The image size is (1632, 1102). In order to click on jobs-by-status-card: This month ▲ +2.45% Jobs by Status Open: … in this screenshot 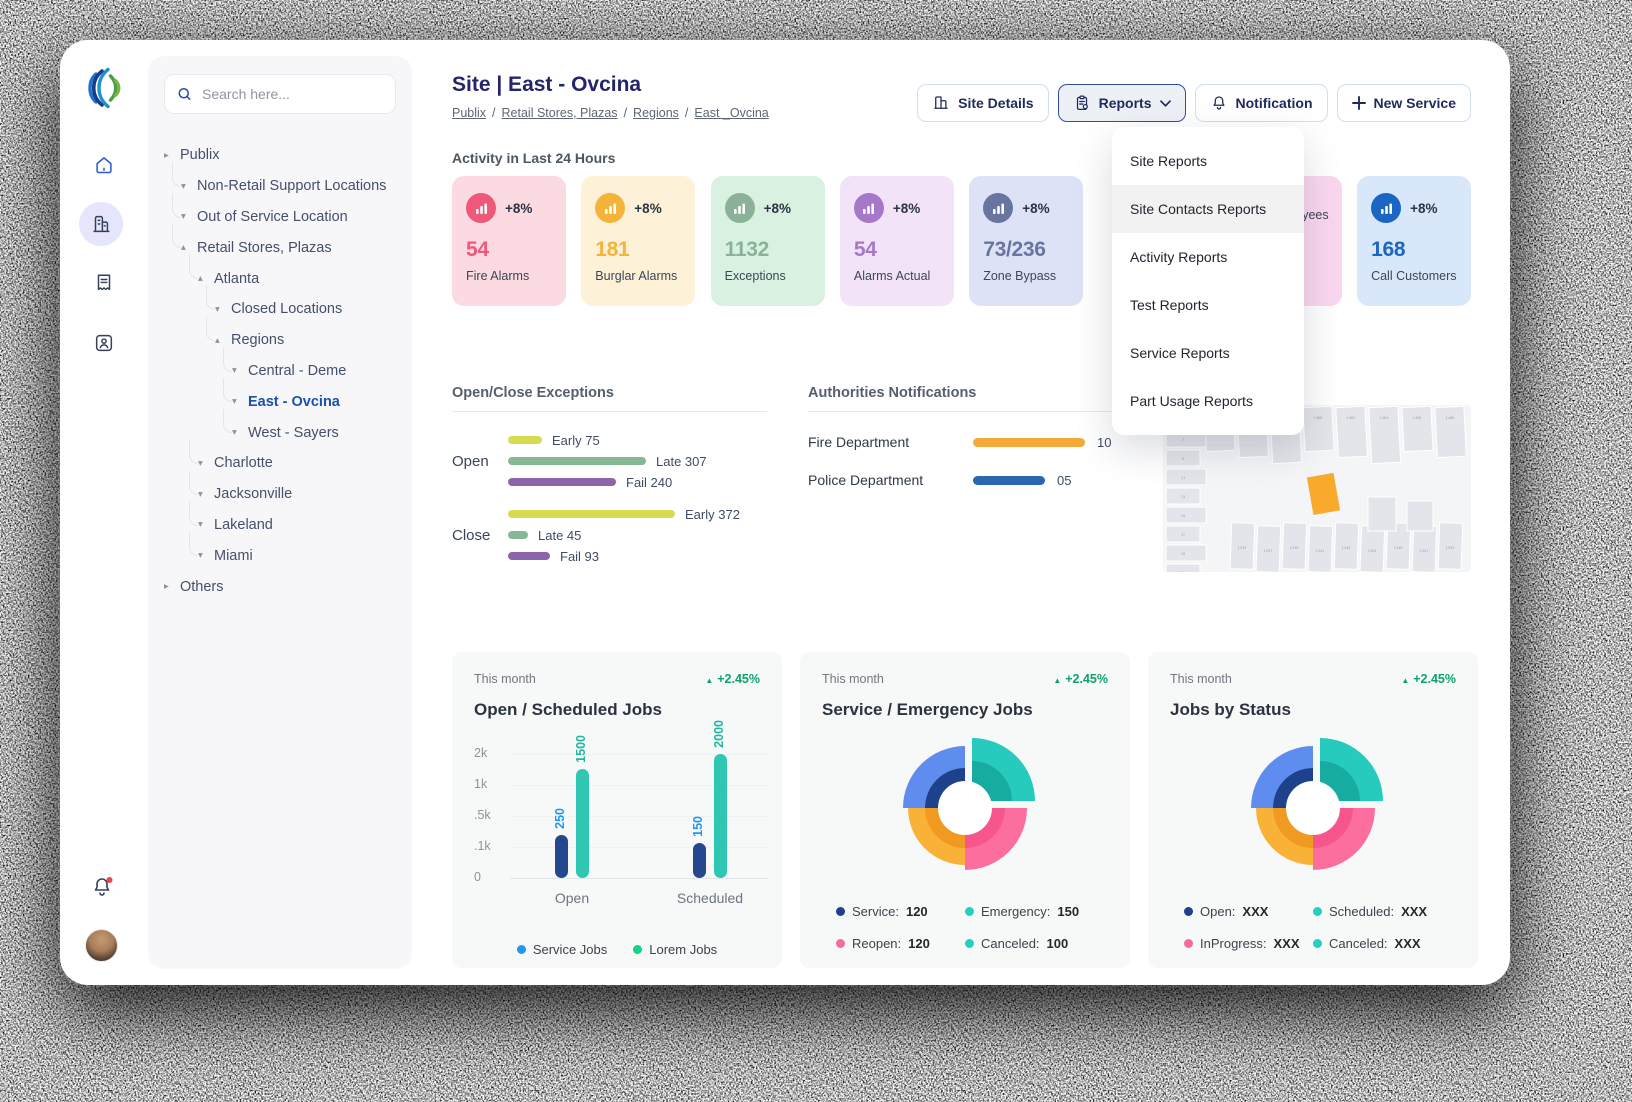, I will do `click(1313, 810)`.